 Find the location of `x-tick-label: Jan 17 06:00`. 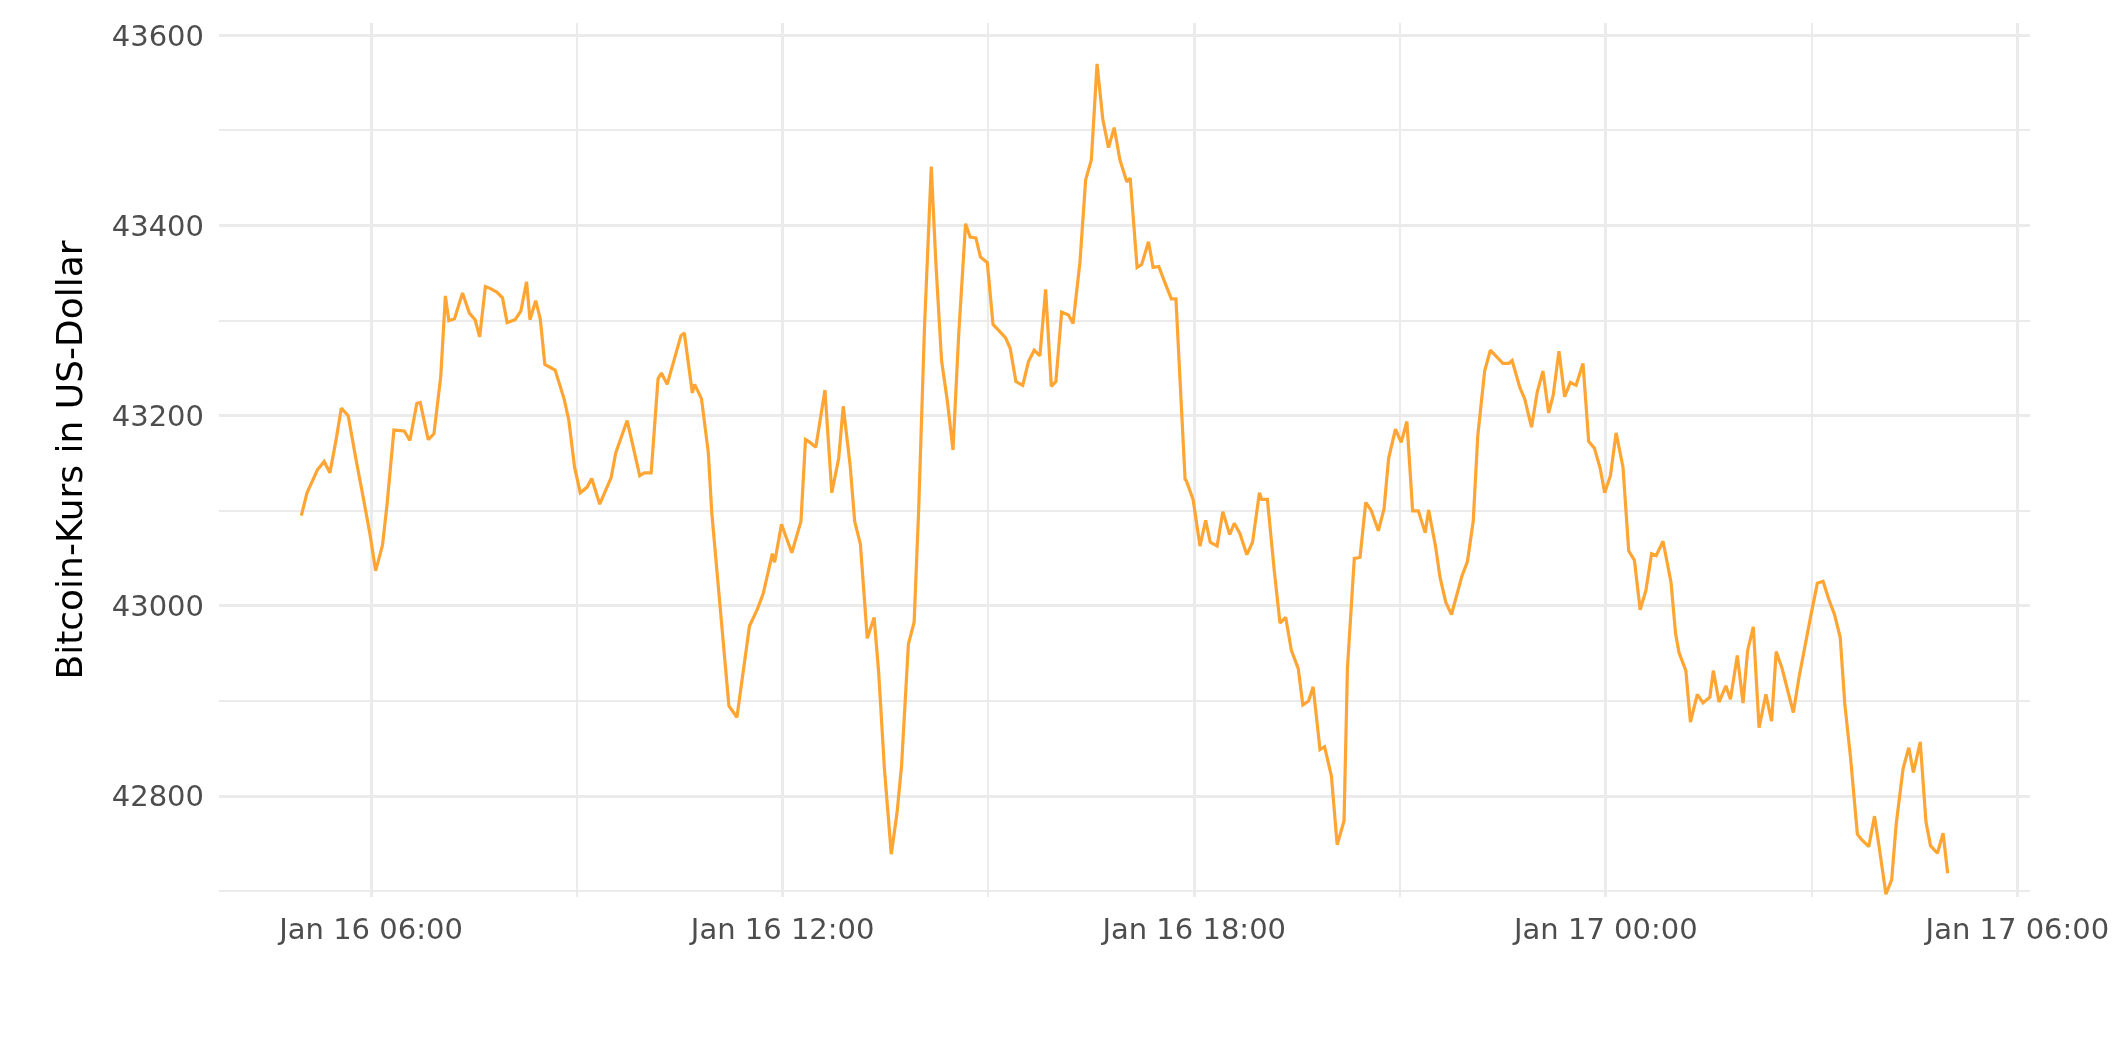

x-tick-label: Jan 17 06:00 is located at coordinates (2016, 929).